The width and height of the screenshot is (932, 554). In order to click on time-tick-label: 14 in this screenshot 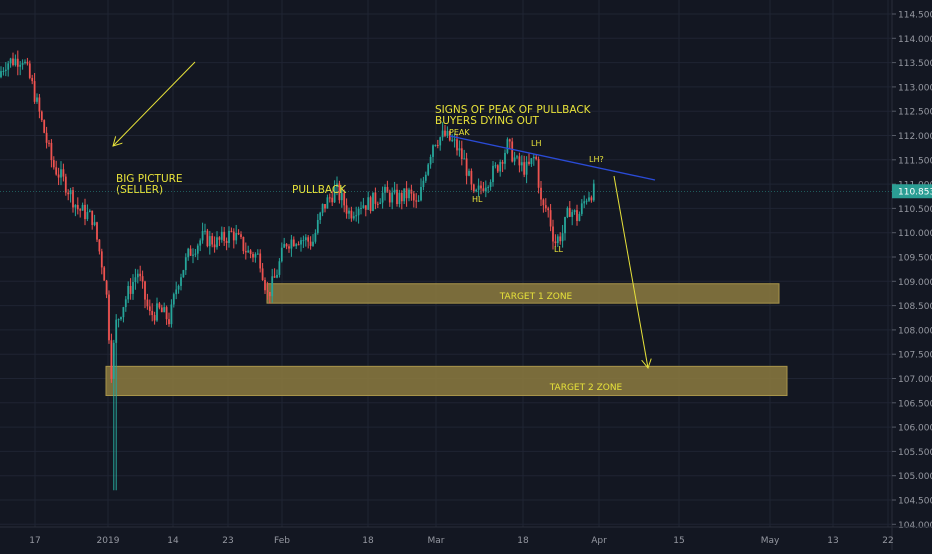, I will do `click(173, 541)`.